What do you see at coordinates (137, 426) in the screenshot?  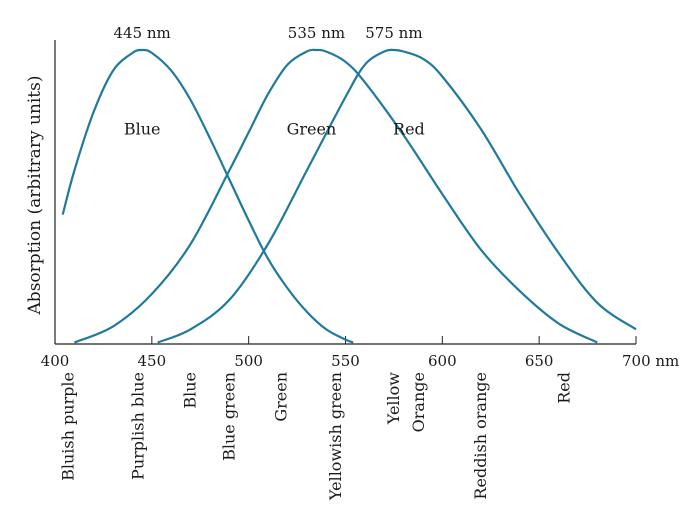 I see `color-name-label: Purplish blue` at bounding box center [137, 426].